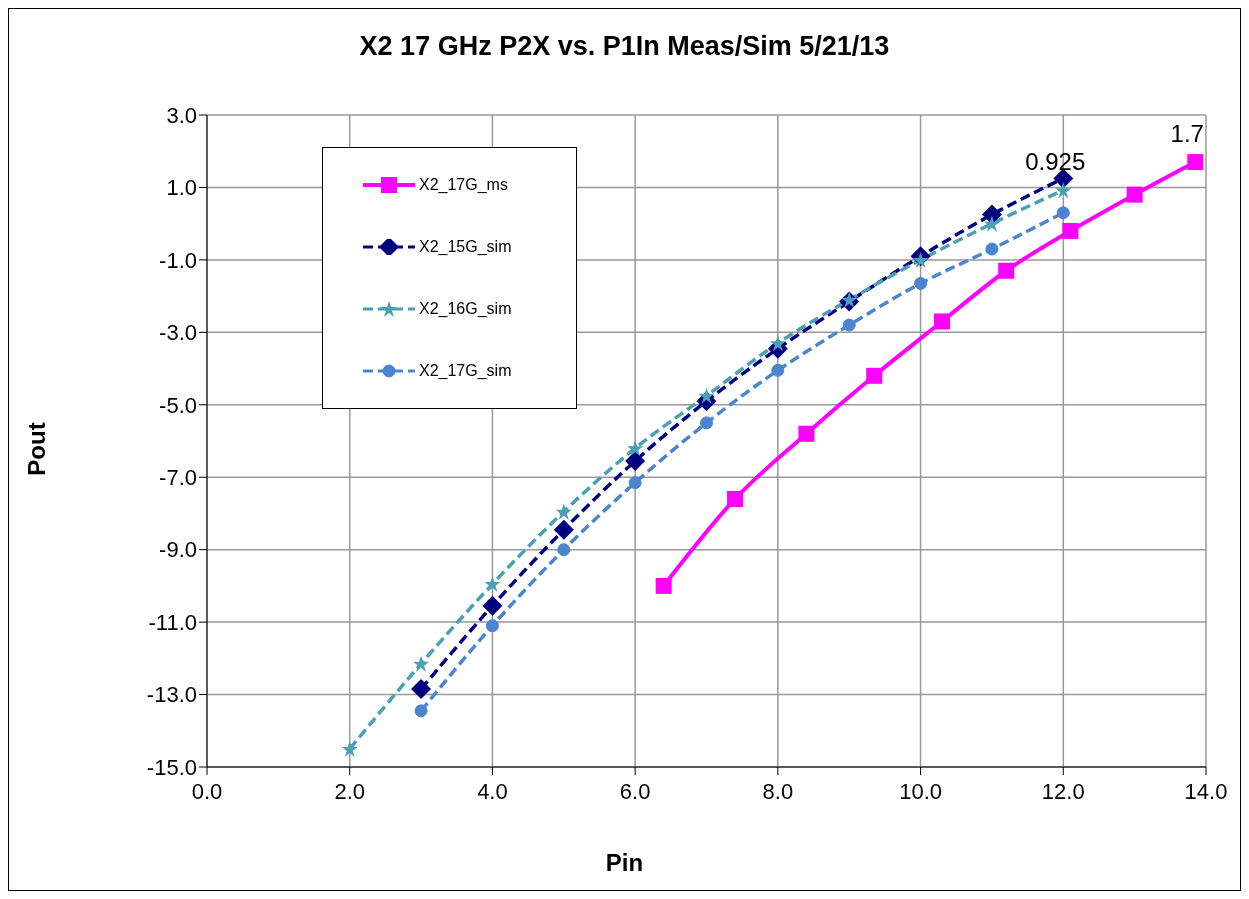 The width and height of the screenshot is (1249, 899). Describe the element at coordinates (207, 791) in the screenshot. I see `x-tick-label: 0.0` at that location.